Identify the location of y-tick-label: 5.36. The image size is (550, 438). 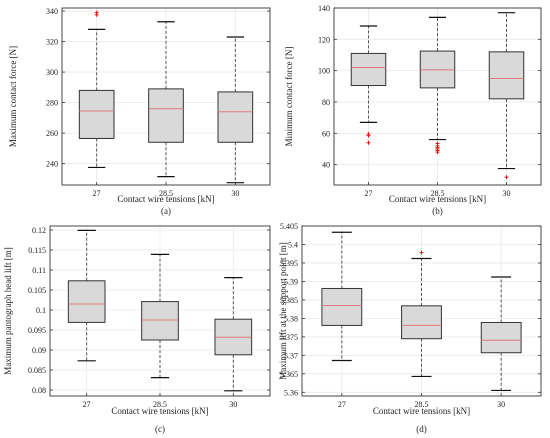
(291, 392).